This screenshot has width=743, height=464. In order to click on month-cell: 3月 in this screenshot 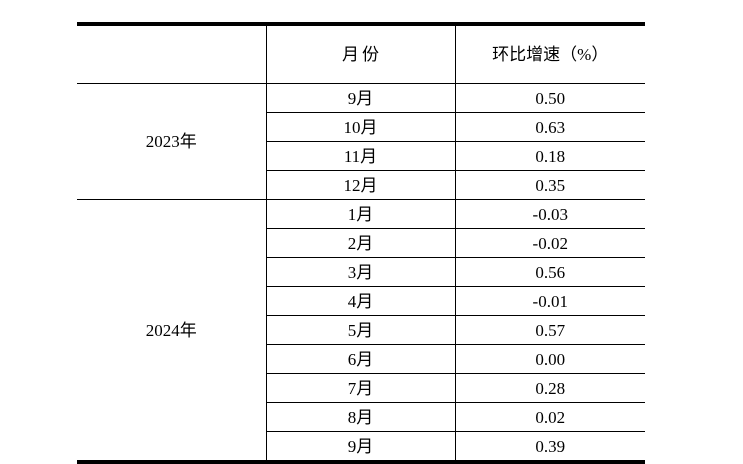, I will do `click(360, 272)`.